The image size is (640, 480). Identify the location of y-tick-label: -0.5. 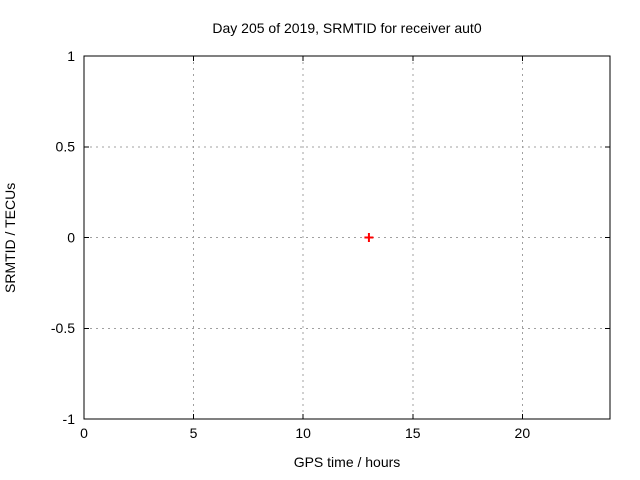
(63, 328).